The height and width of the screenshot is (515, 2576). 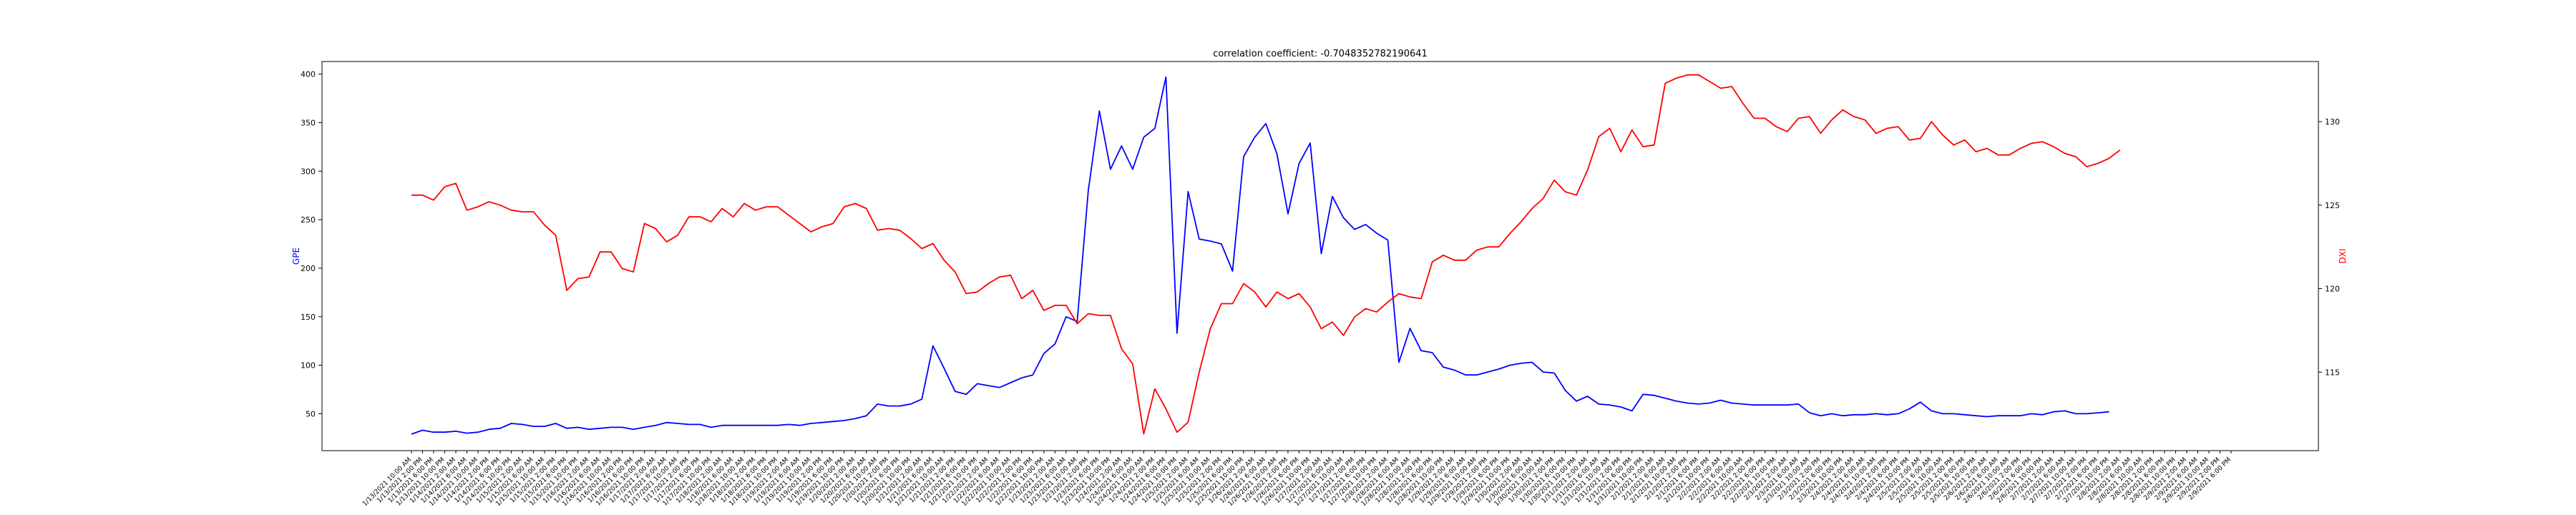 What do you see at coordinates (311, 244) in the screenshot?
I see `left-y-axis: 50 100 150 200 250 300 350 400` at bounding box center [311, 244].